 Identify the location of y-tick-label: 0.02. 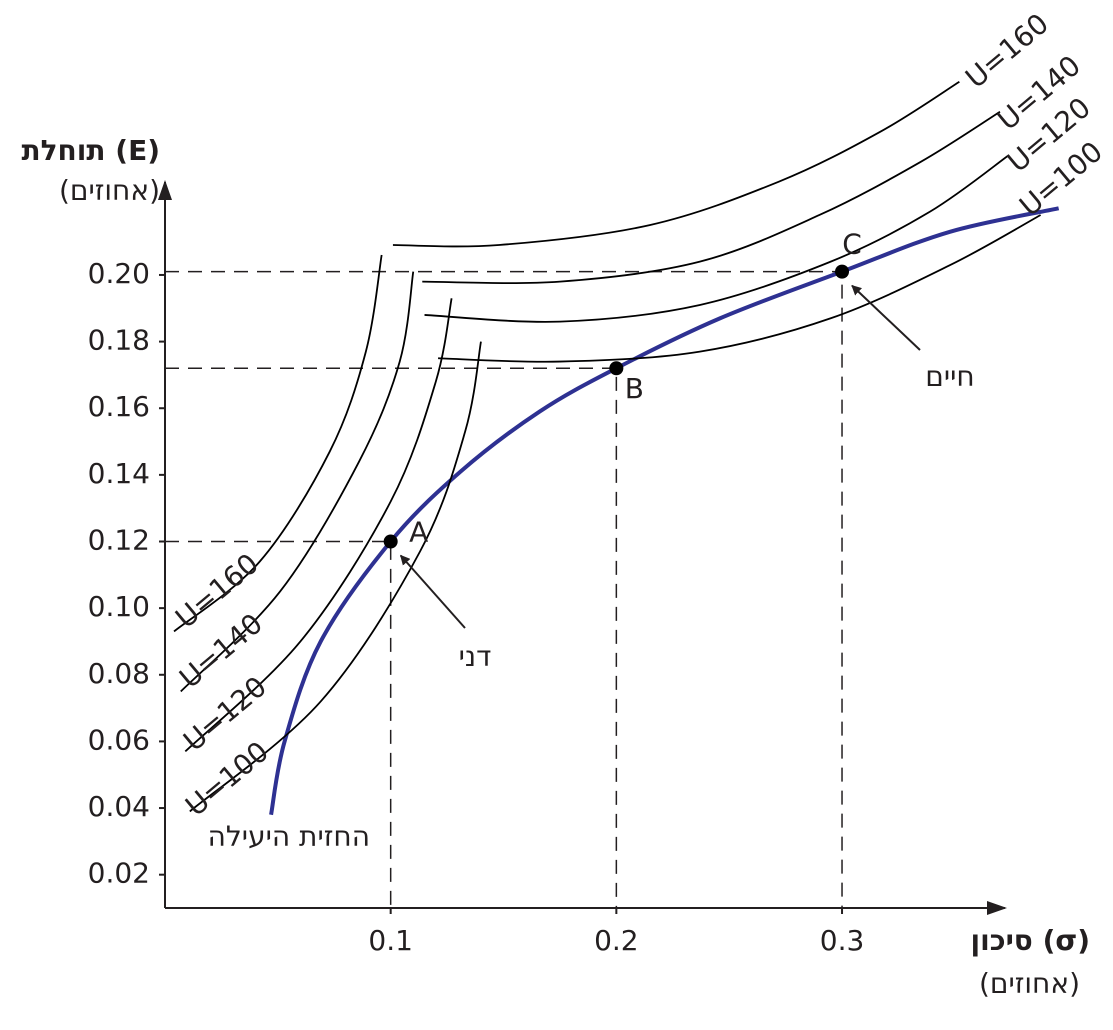
(119, 873).